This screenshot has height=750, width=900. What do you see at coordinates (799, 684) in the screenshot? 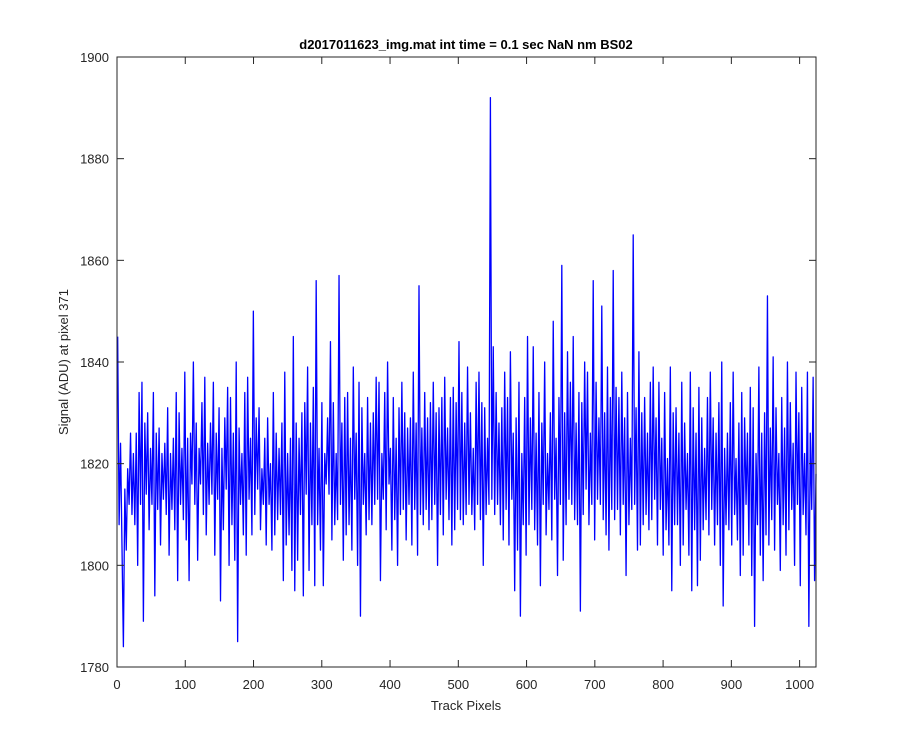
I see `x-tick-label: 1000` at bounding box center [799, 684].